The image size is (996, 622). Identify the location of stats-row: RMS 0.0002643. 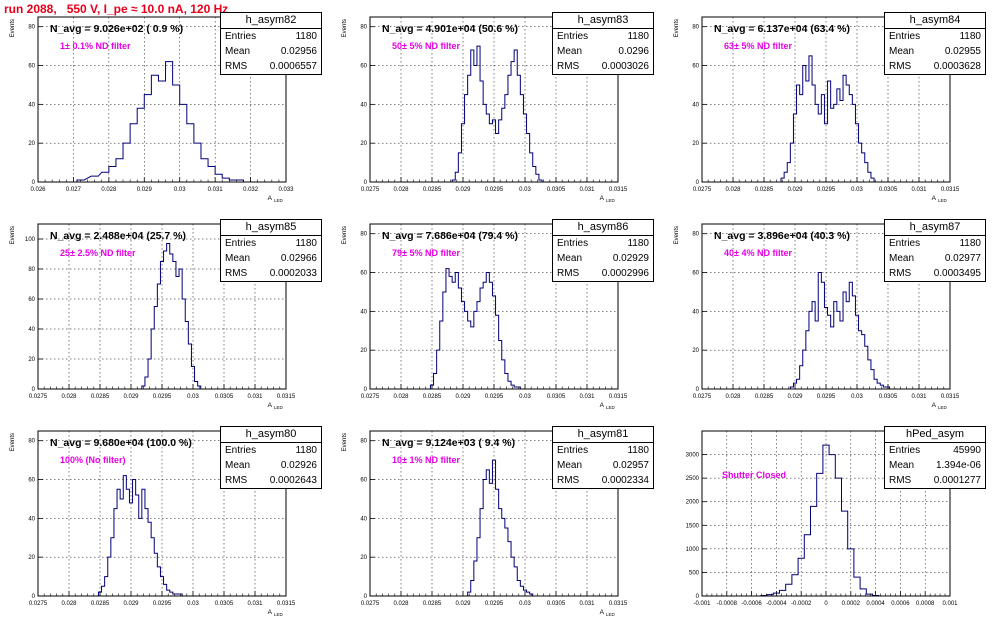
(271, 480).